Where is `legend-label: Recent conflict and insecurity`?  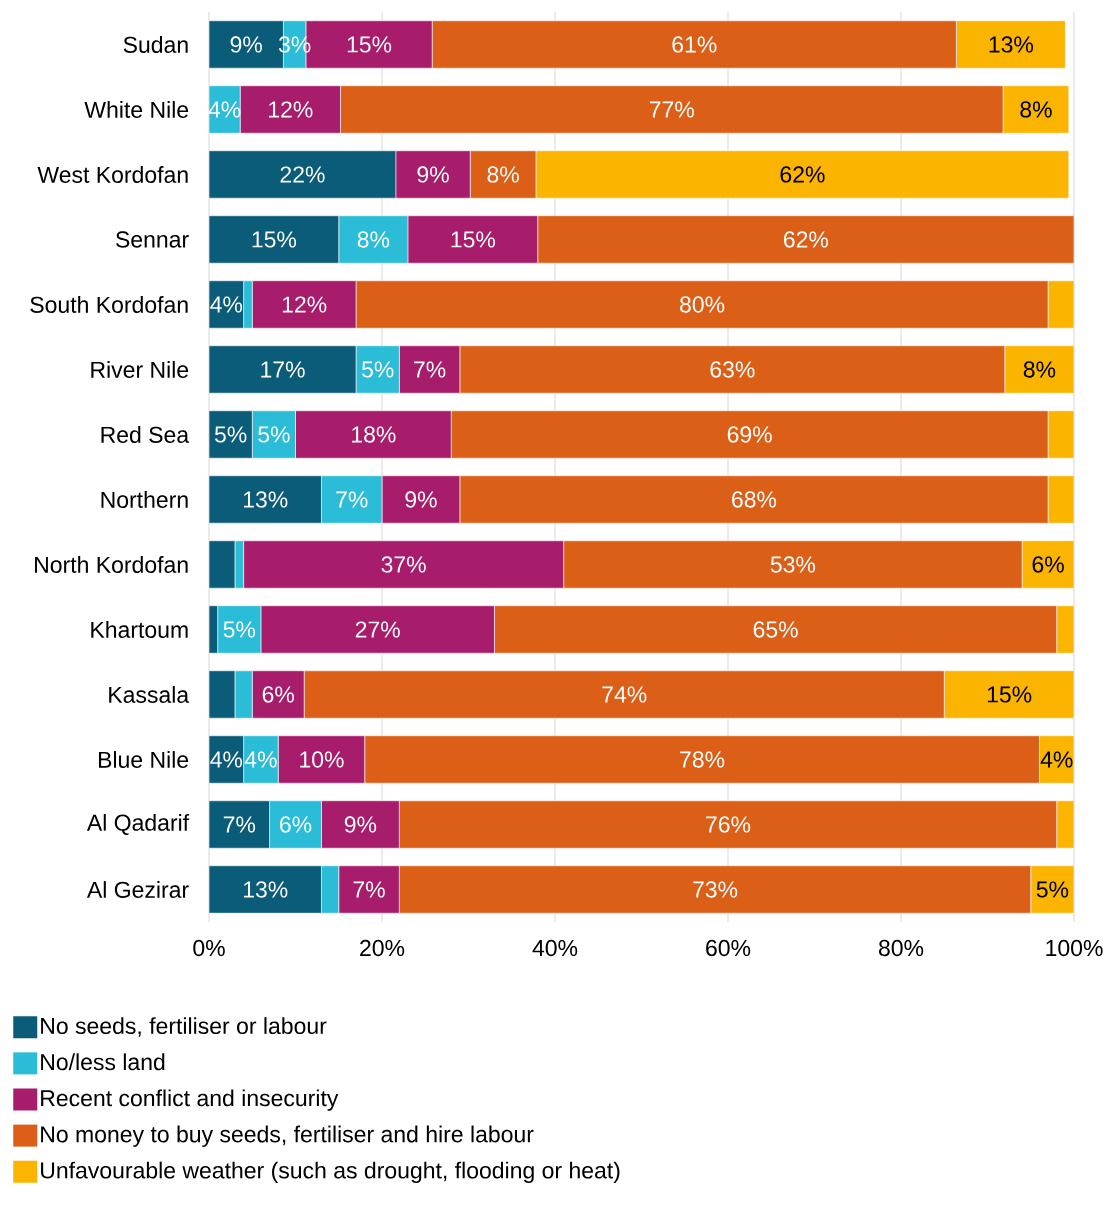 legend-label: Recent conflict and insecurity is located at coordinates (190, 1100).